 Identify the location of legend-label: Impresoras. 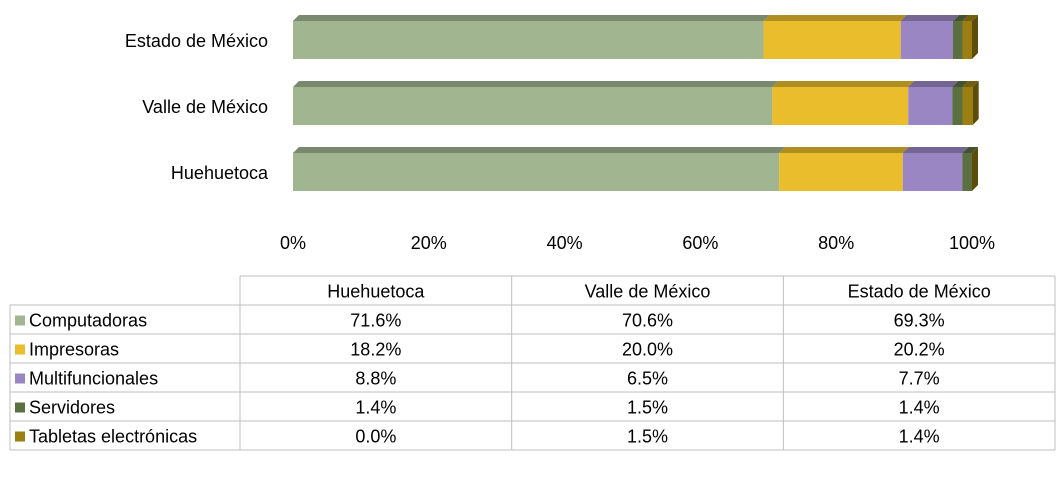
(74, 349).